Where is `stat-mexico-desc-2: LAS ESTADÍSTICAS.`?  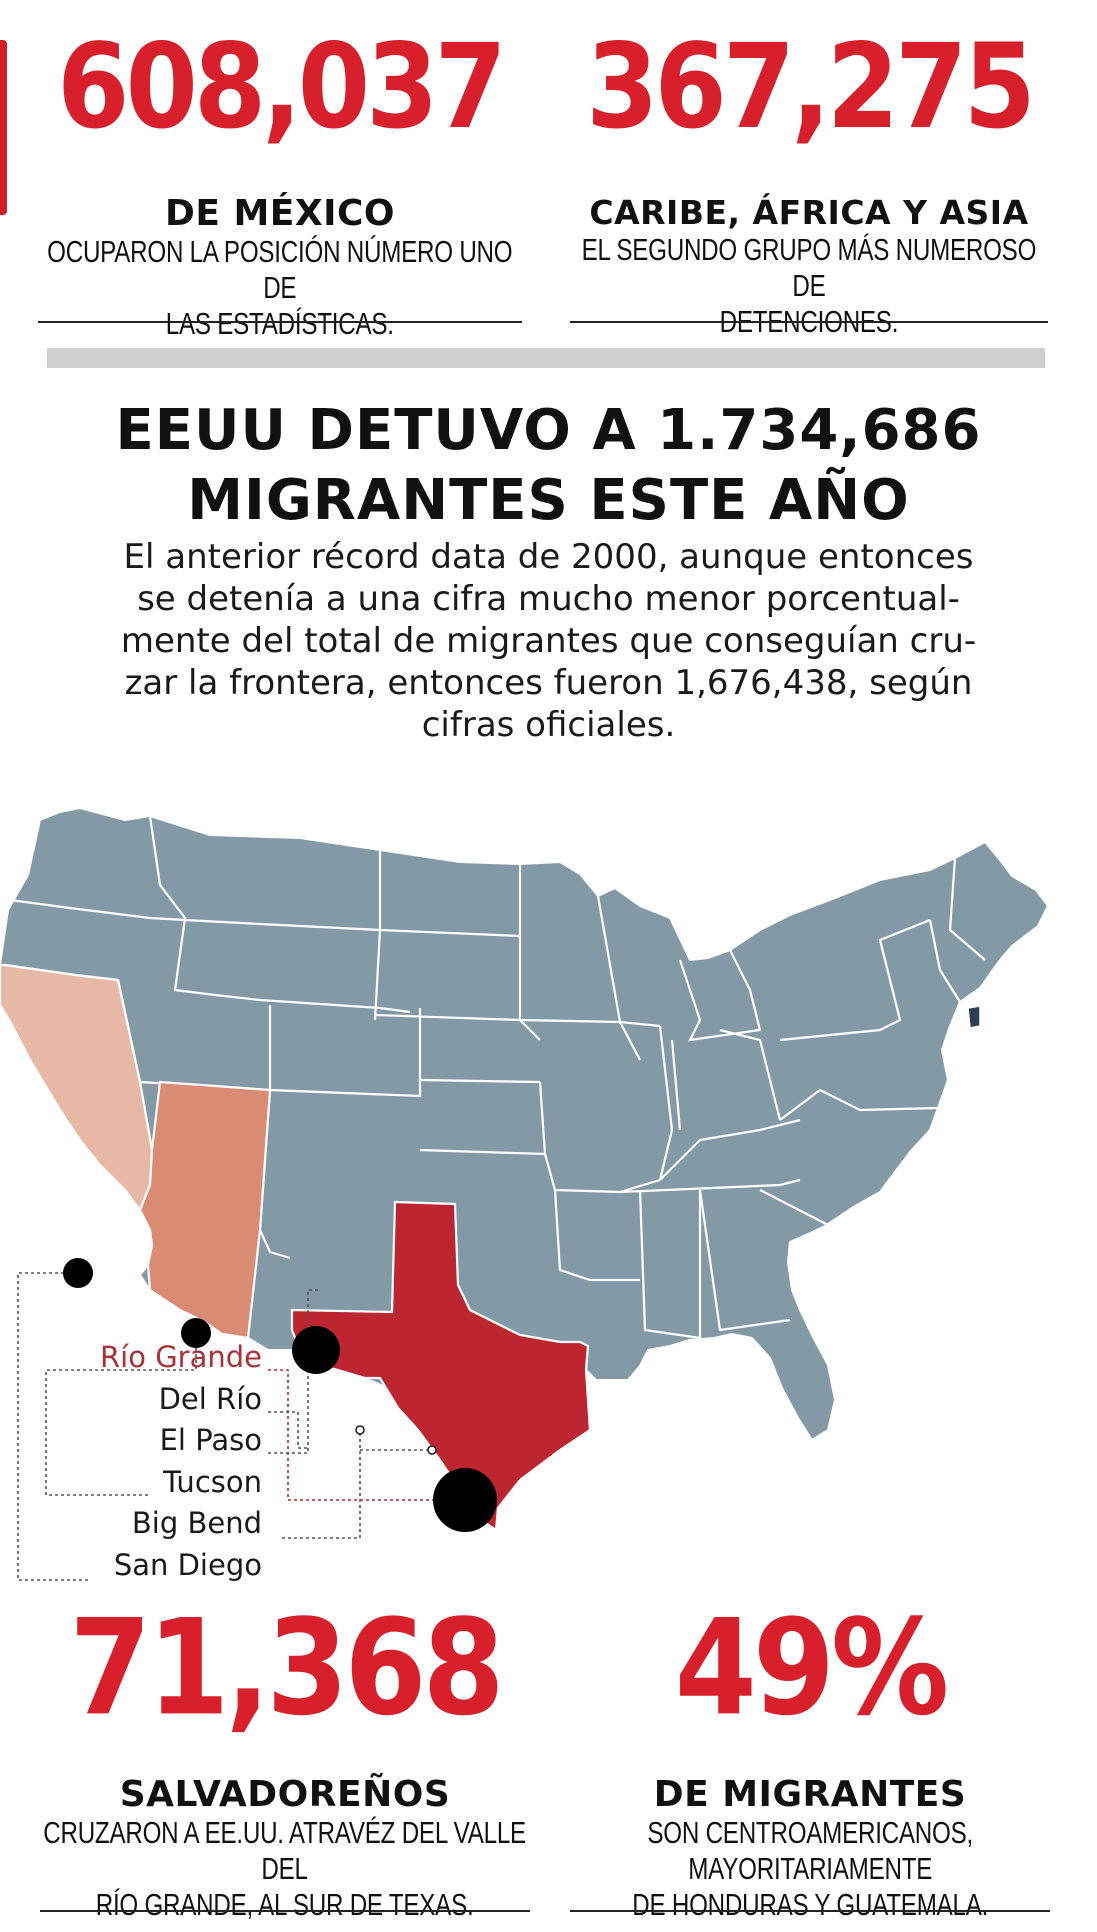
stat-mexico-desc-2: LAS ESTADÍSTICAS. is located at coordinates (280, 323).